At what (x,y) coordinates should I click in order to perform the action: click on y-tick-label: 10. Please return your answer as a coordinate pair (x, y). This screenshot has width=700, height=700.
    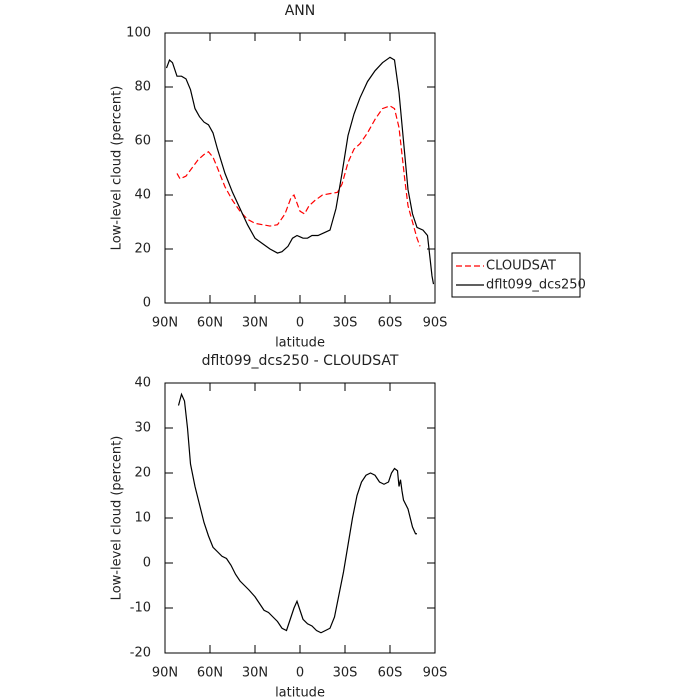
    Looking at the image, I should click on (142, 518).